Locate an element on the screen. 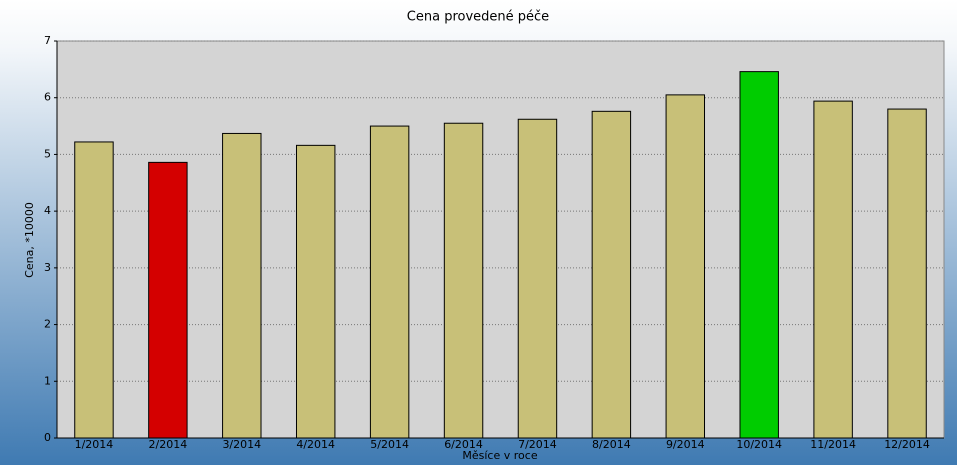 The width and height of the screenshot is (957, 465). x-tick-label: 11/2014 is located at coordinates (833, 444).